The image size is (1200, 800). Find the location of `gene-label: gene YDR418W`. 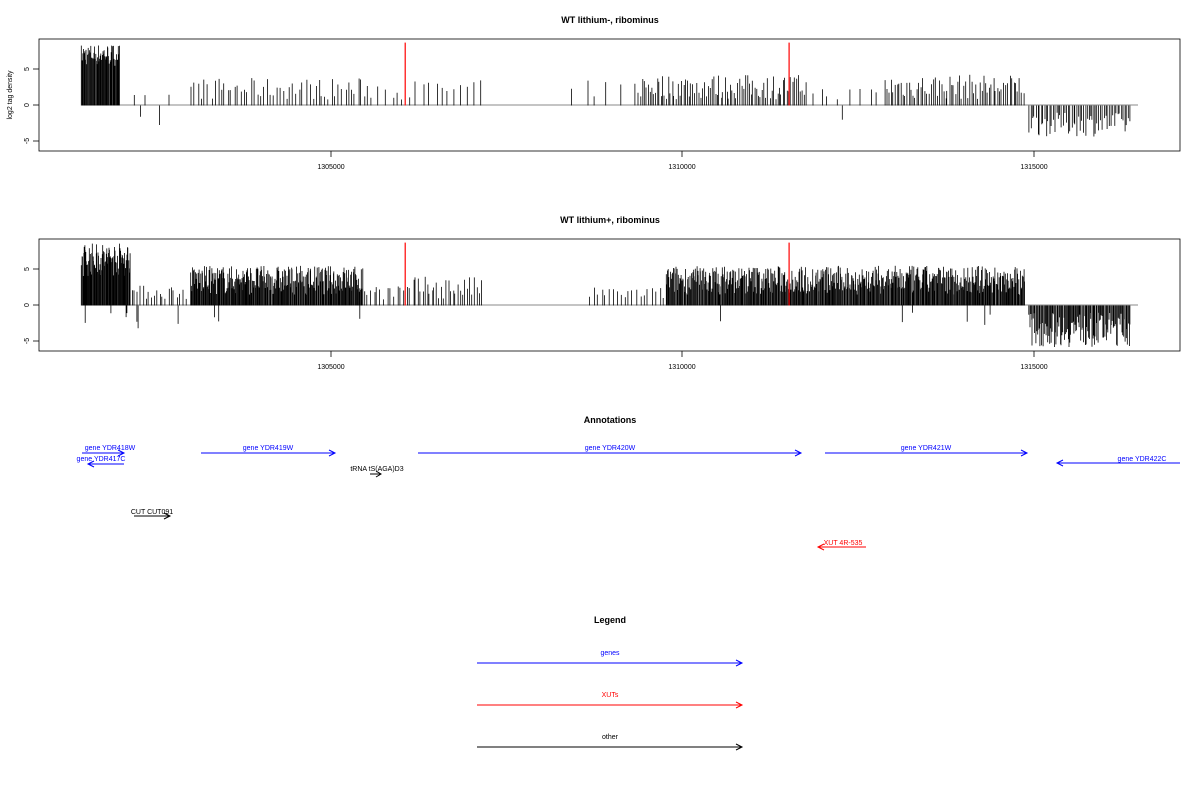

gene-label: gene YDR418W is located at coordinates (110, 448).